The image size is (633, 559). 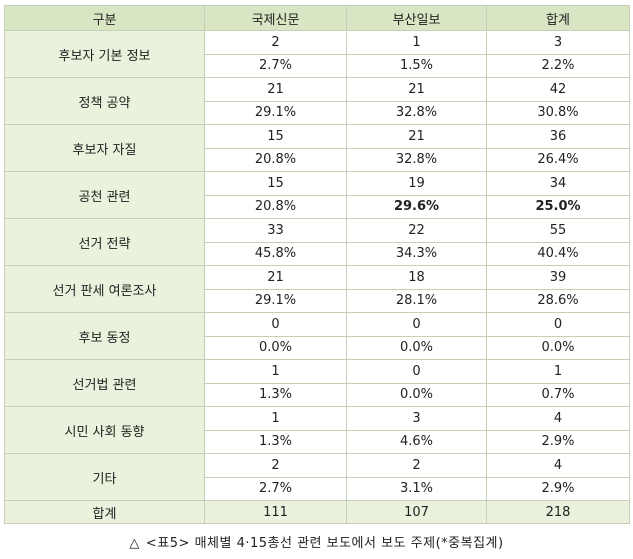 I want to click on table-row: 선거 판세 여론조사 21 18 39, so click(x=317, y=289).